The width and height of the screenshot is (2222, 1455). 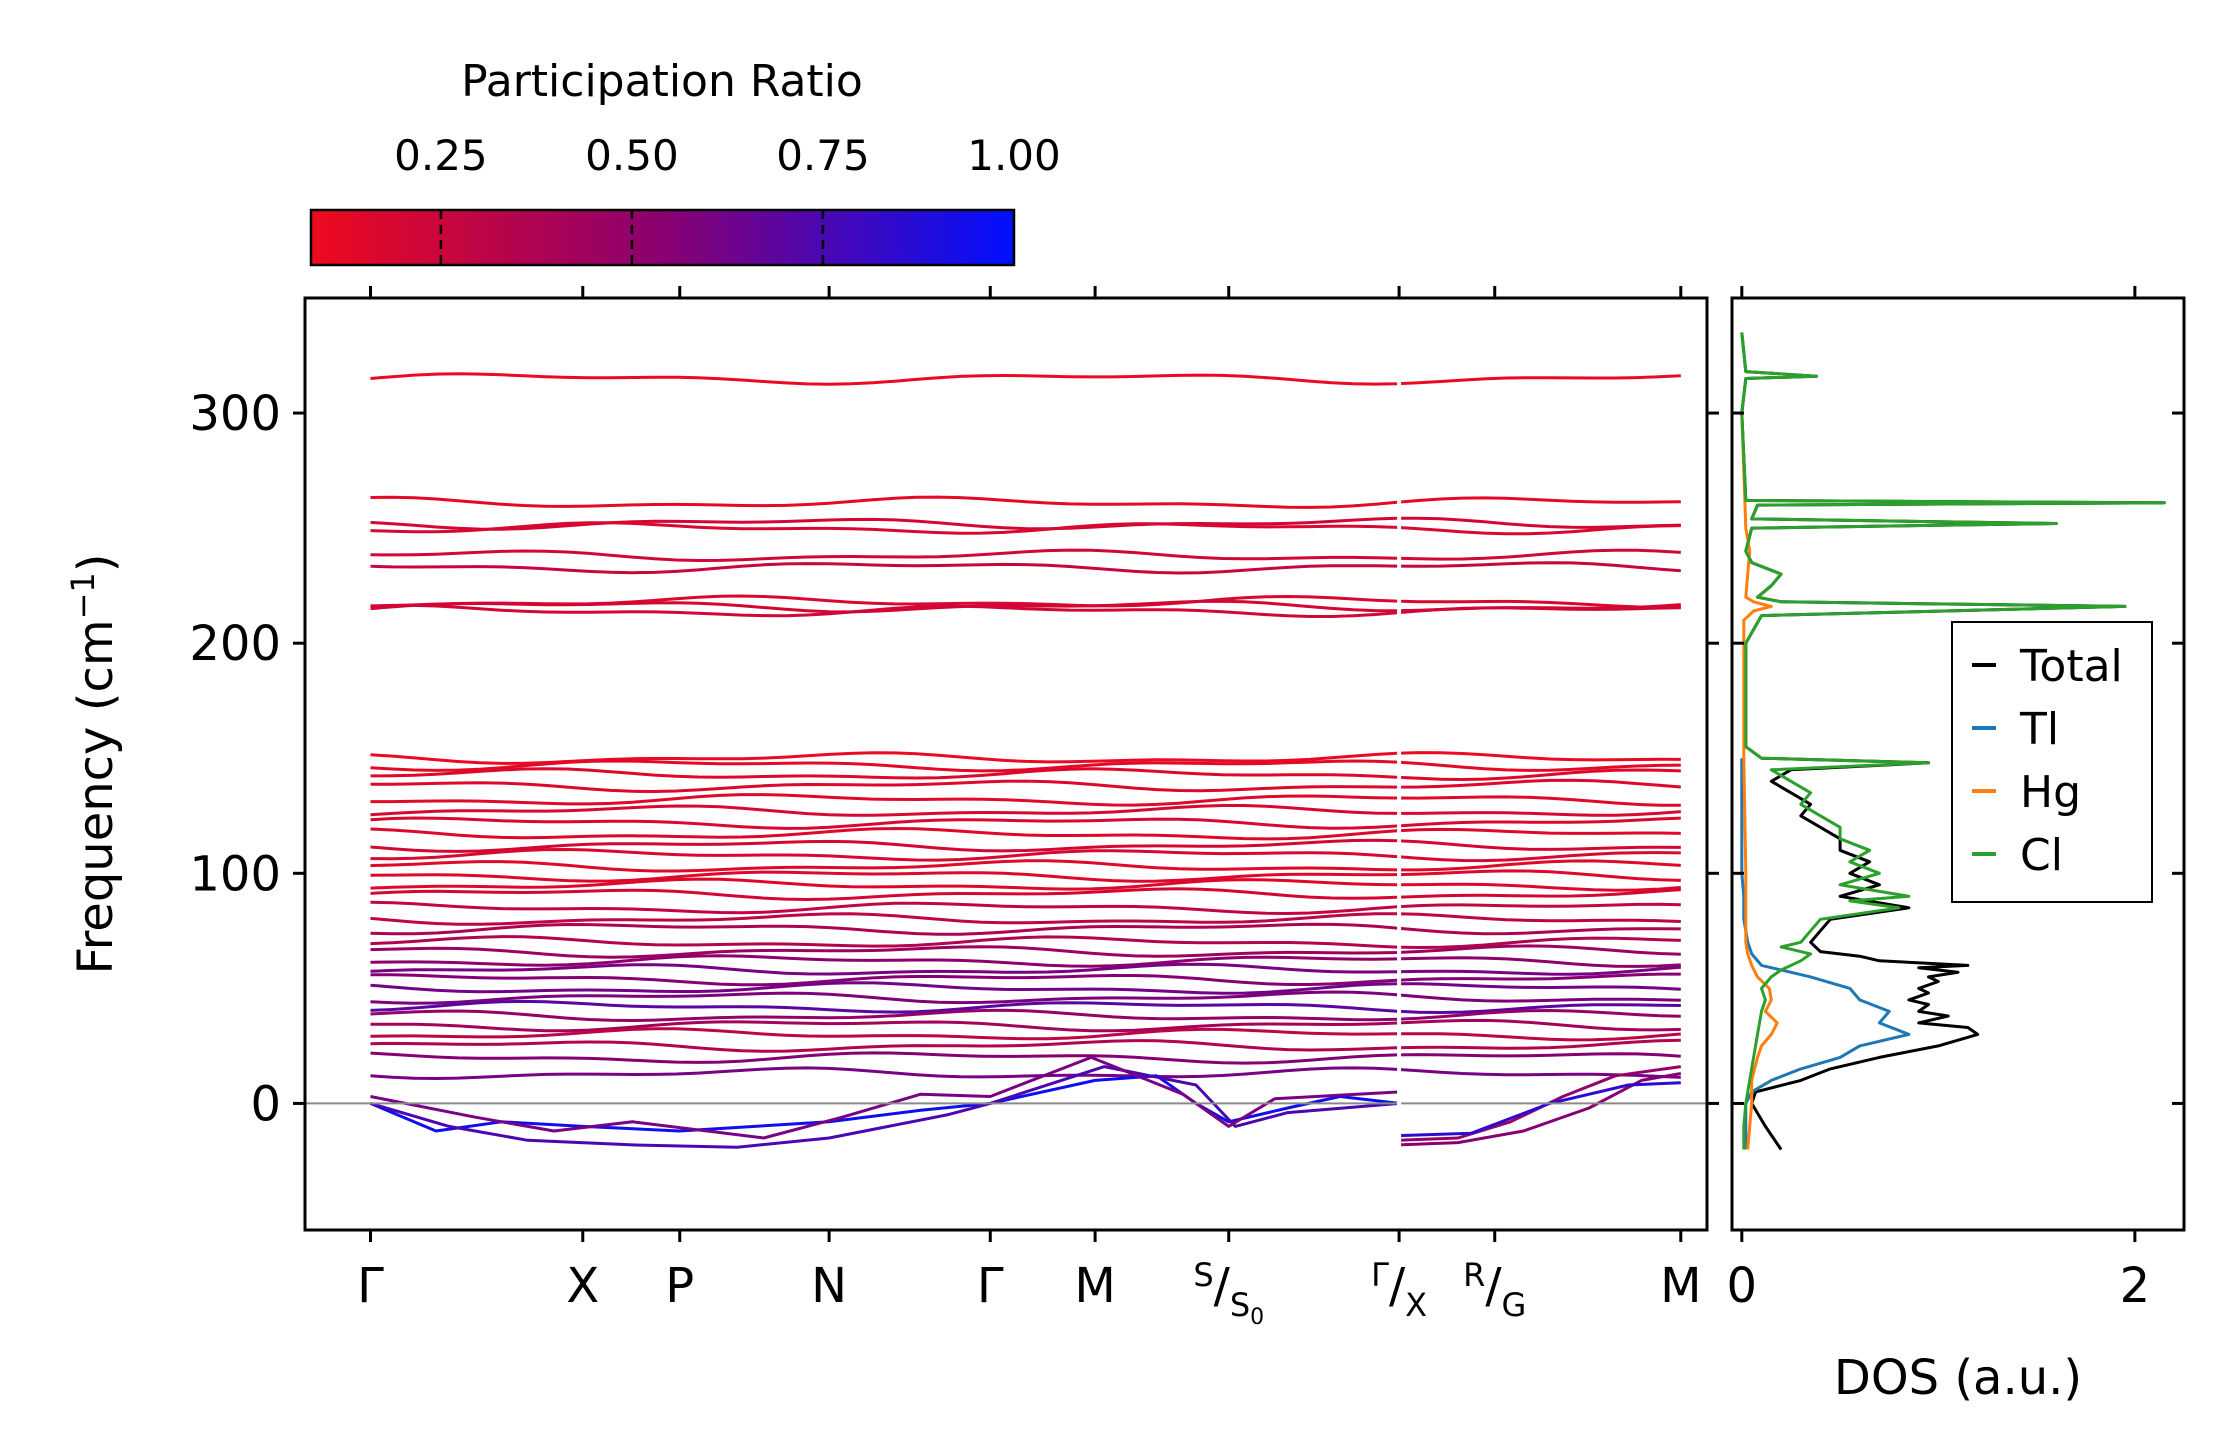 I want to click on kpoint-label: Γ/X, so click(x=1399, y=1290).